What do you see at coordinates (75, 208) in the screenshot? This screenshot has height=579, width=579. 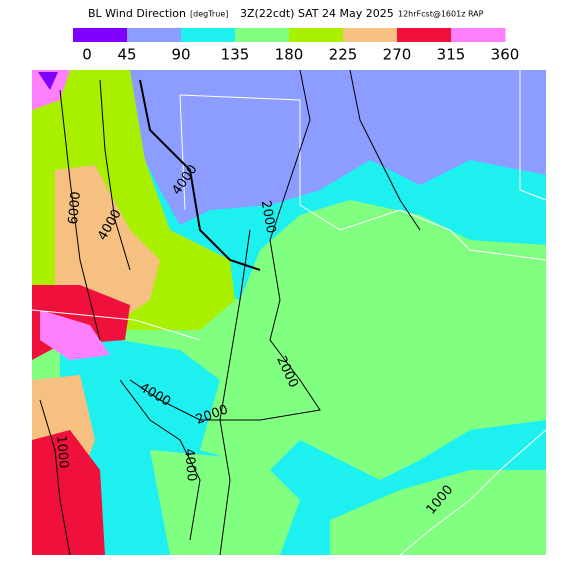 I see `contour-label: 6000` at bounding box center [75, 208].